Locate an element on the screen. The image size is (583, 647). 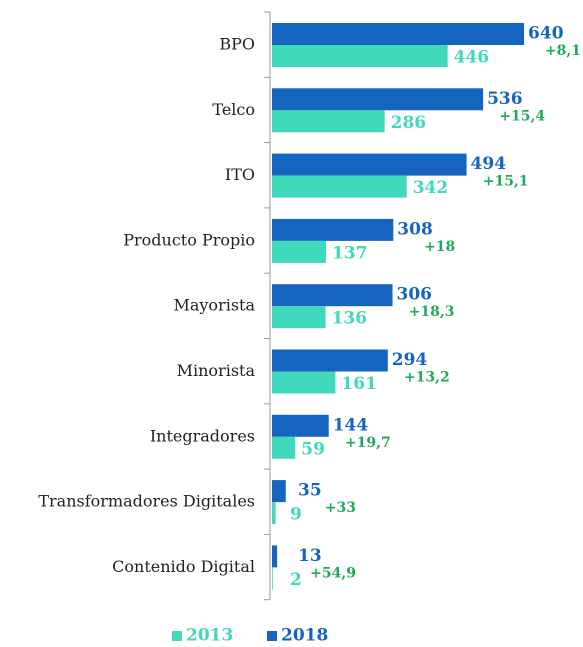
category-label: Telco is located at coordinates (233, 109).